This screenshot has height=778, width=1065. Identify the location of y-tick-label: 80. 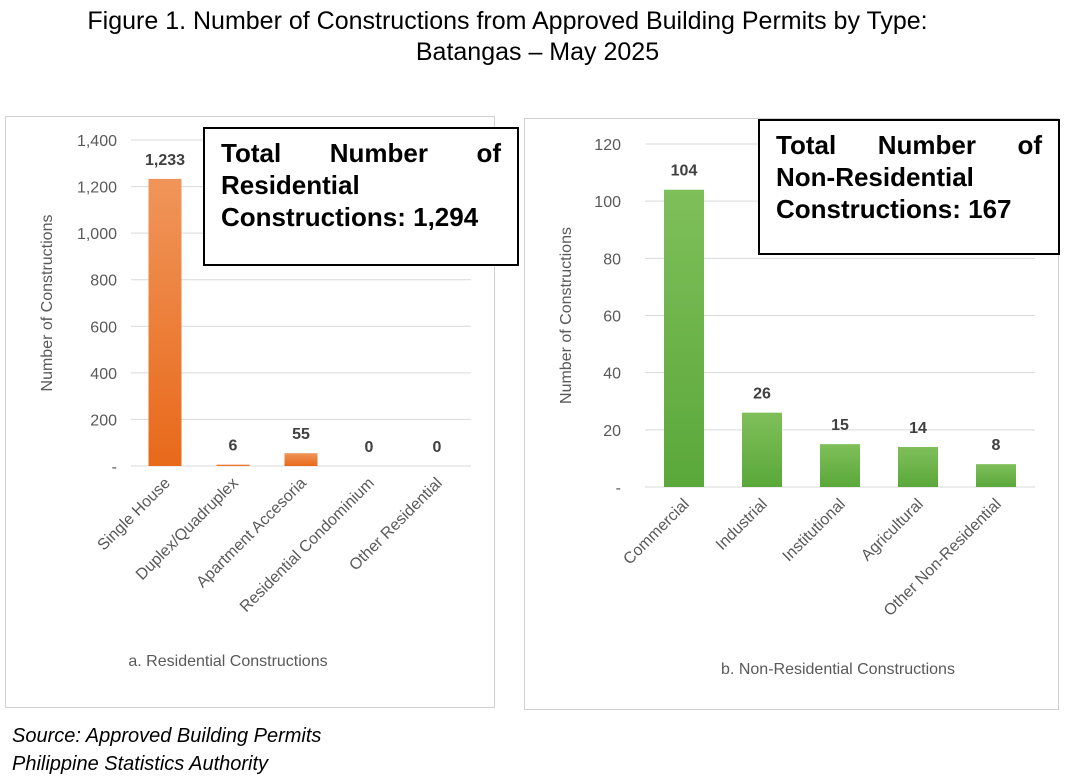
(612, 259).